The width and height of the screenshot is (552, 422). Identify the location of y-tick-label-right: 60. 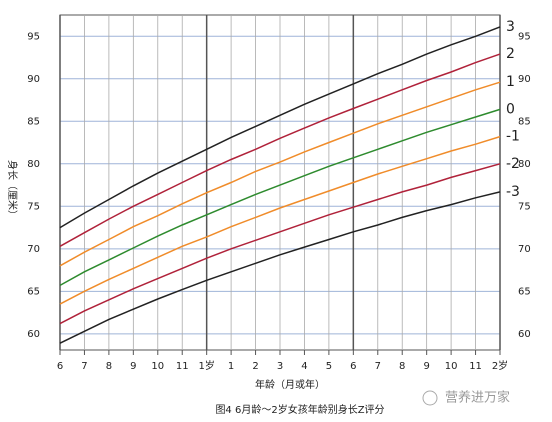
(524, 334).